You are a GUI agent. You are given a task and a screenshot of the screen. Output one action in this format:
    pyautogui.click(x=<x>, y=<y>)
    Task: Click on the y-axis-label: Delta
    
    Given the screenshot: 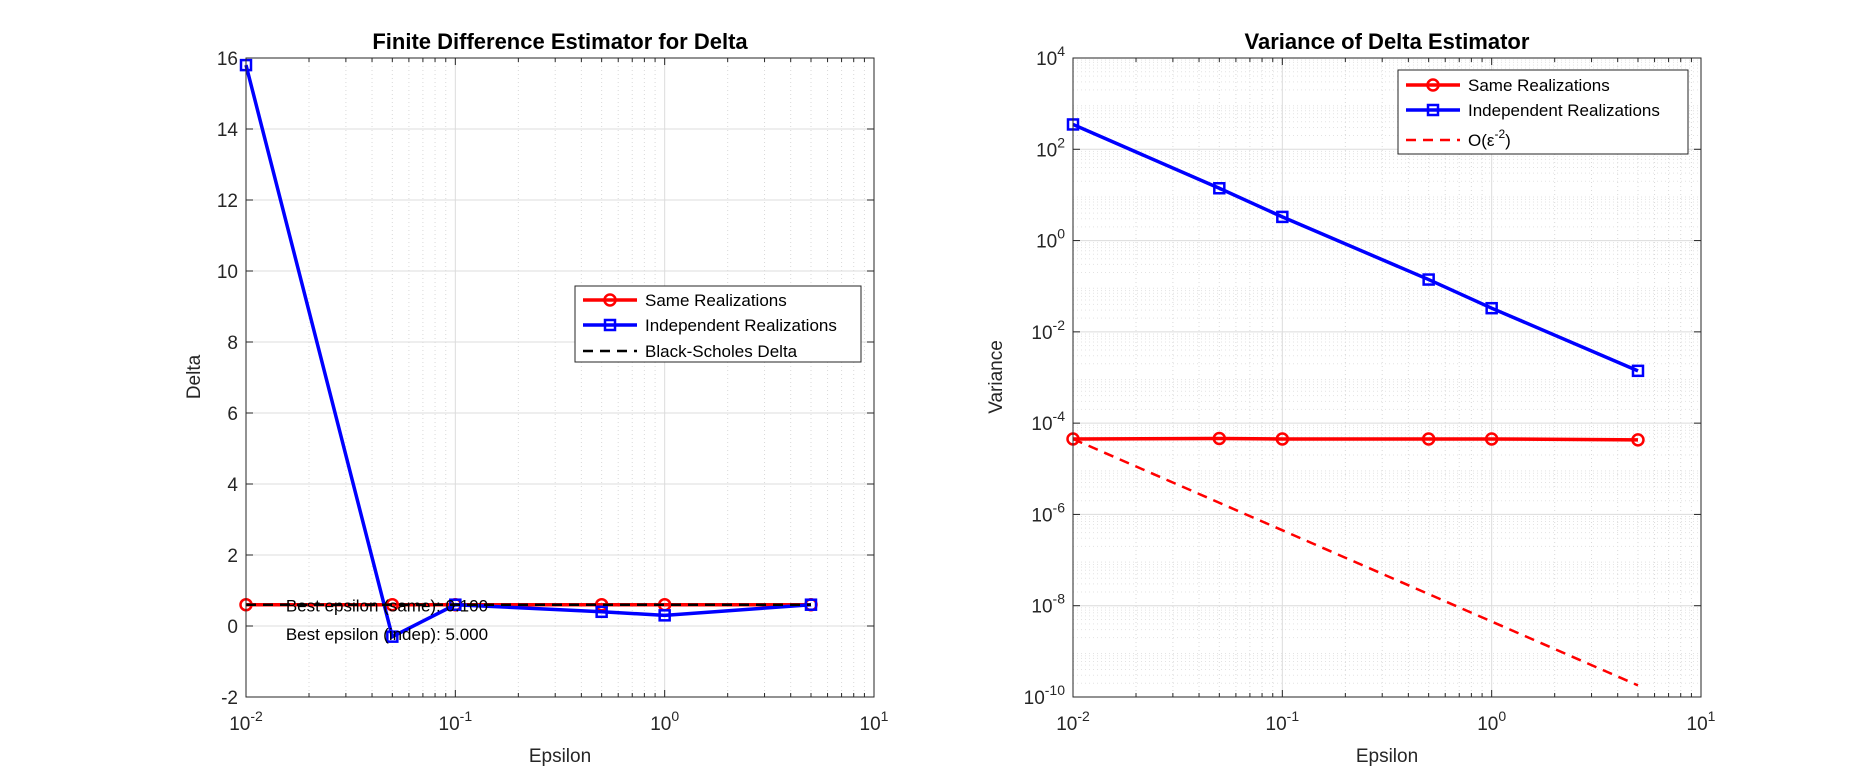 What is the action you would take?
    pyautogui.click(x=194, y=376)
    